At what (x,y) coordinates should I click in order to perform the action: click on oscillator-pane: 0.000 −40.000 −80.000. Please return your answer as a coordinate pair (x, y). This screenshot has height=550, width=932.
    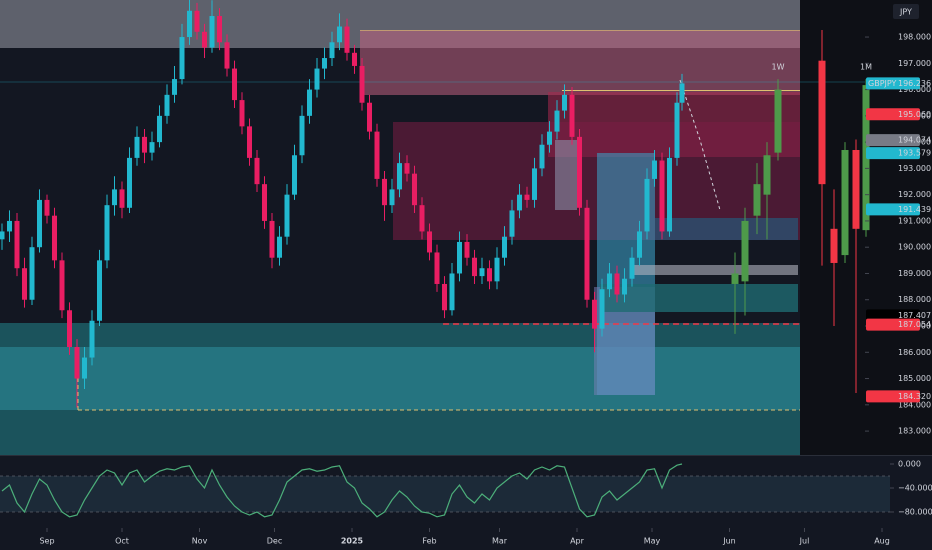
    Looking at the image, I should click on (466, 488).